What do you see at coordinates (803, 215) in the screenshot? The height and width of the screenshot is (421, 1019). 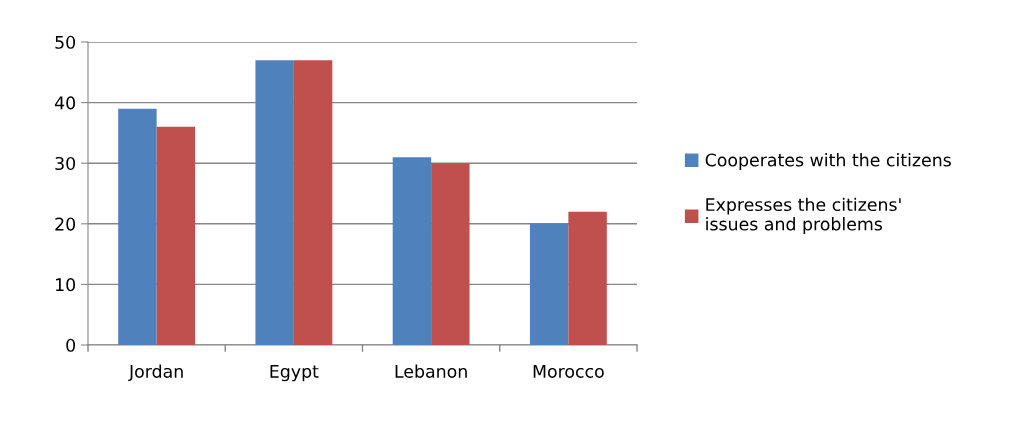 I see `legend-label: Expresses the citizens' issues and problems` at bounding box center [803, 215].